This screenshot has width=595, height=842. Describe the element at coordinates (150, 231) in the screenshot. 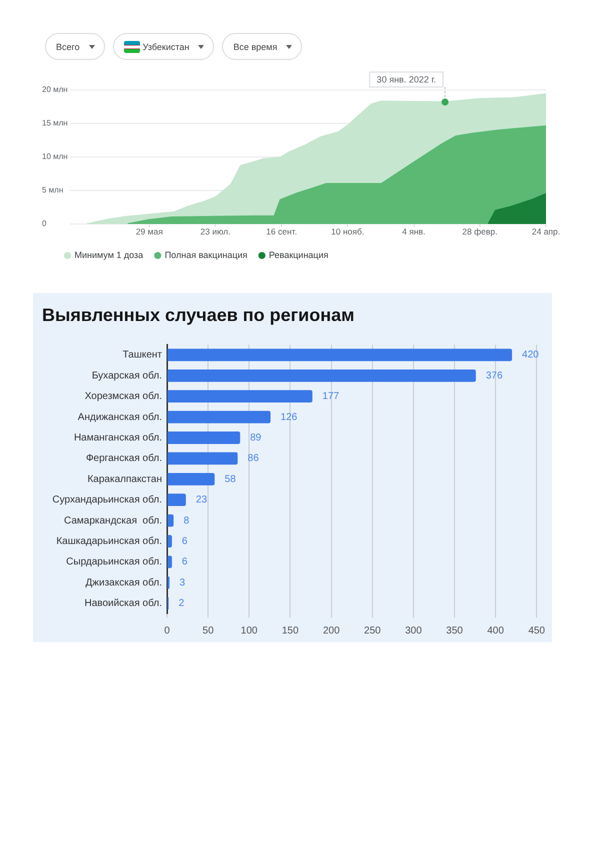

I see `x-tick-label: 29 мая` at that location.